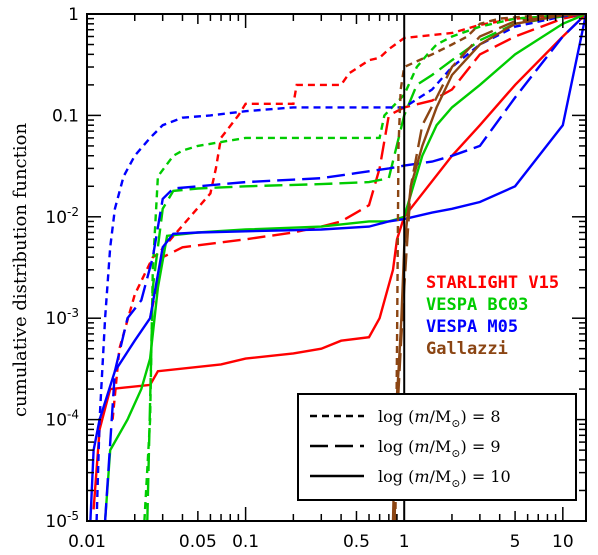 This screenshot has height=555, width=598. I want to click on y-axis-label: cumulative distribution function, so click(20, 270).